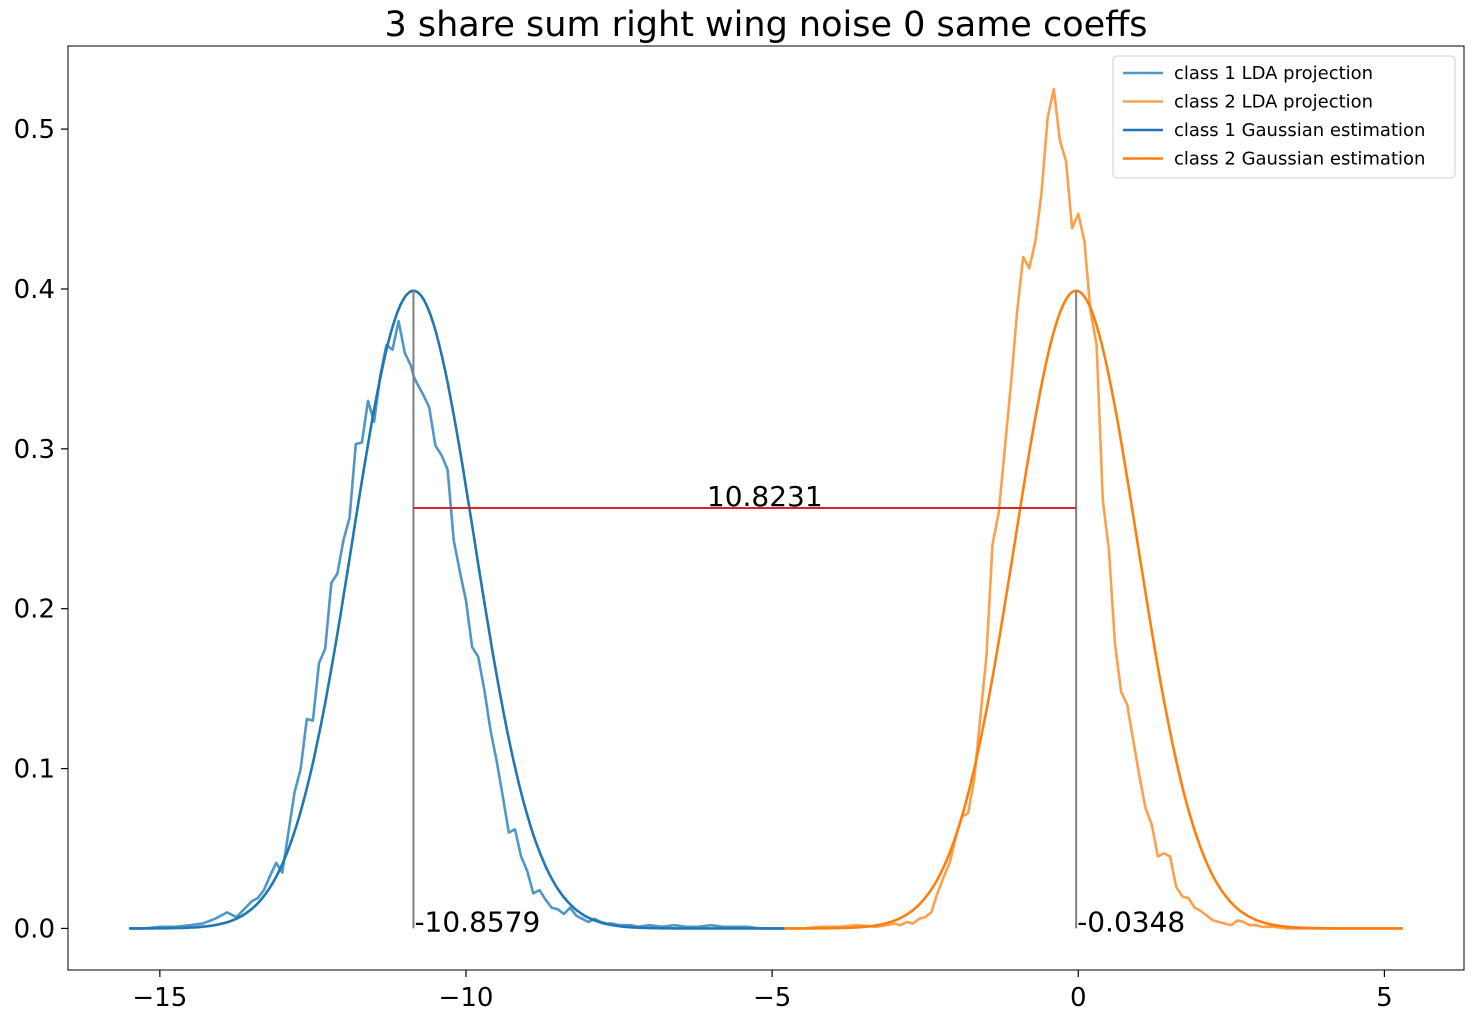 Image resolution: width=1473 pixels, height=1019 pixels. I want to click on y-tick-label-3: 0.3, so click(34, 450).